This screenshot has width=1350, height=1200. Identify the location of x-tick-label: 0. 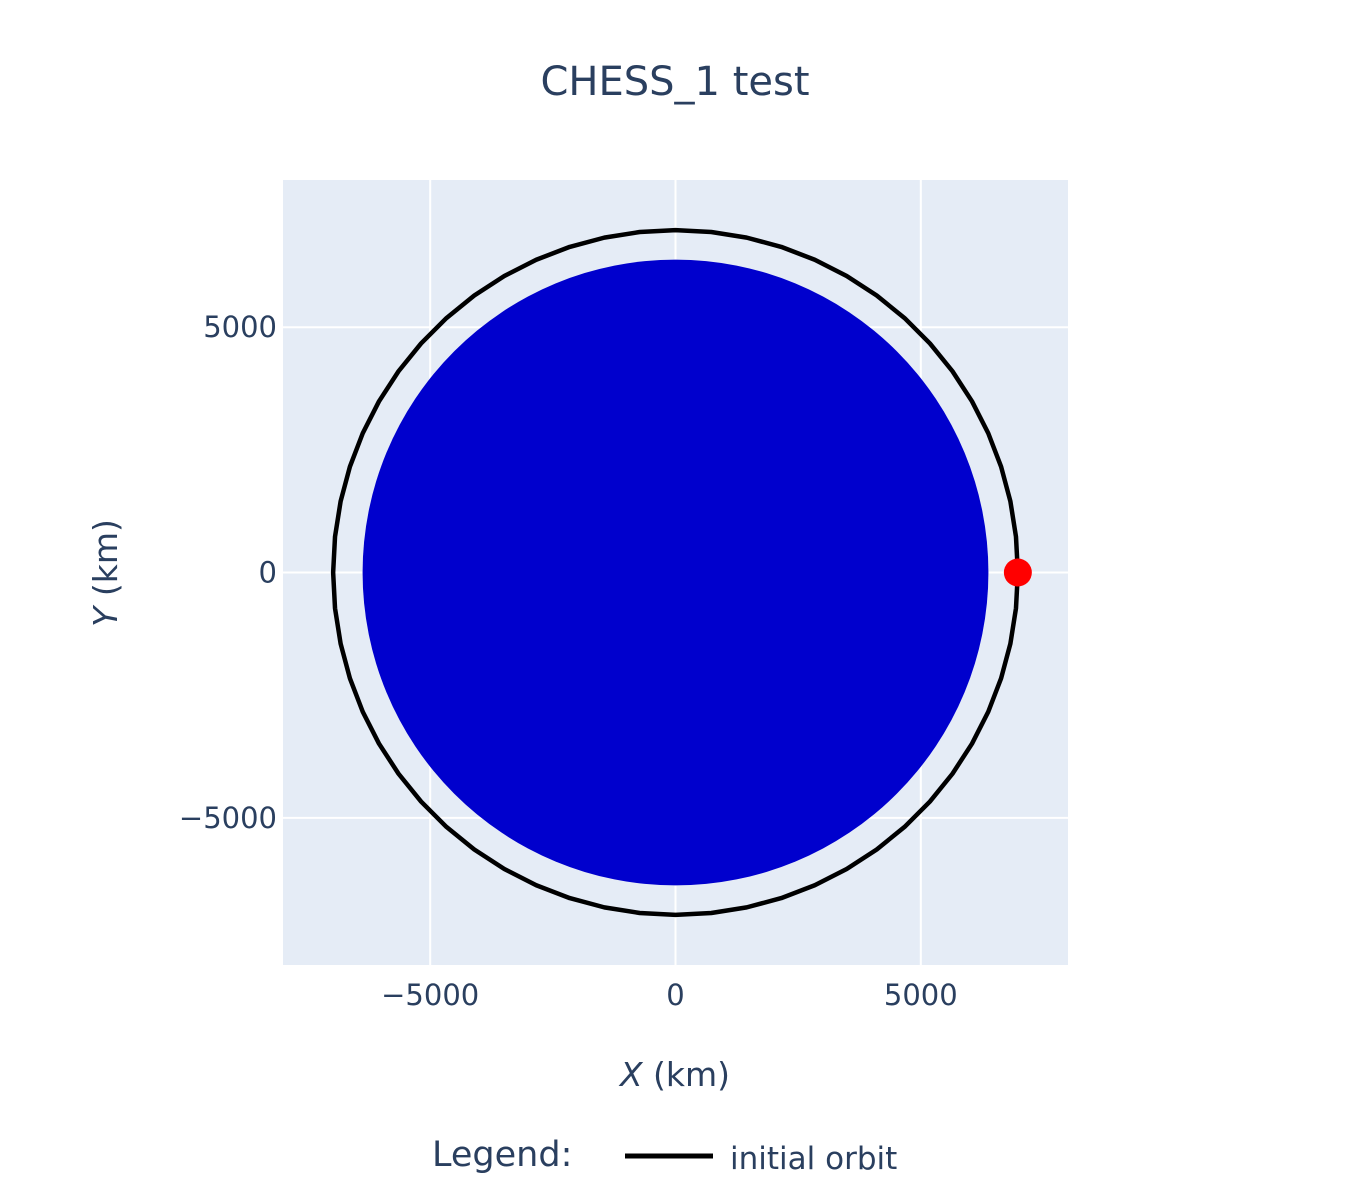
(675, 995).